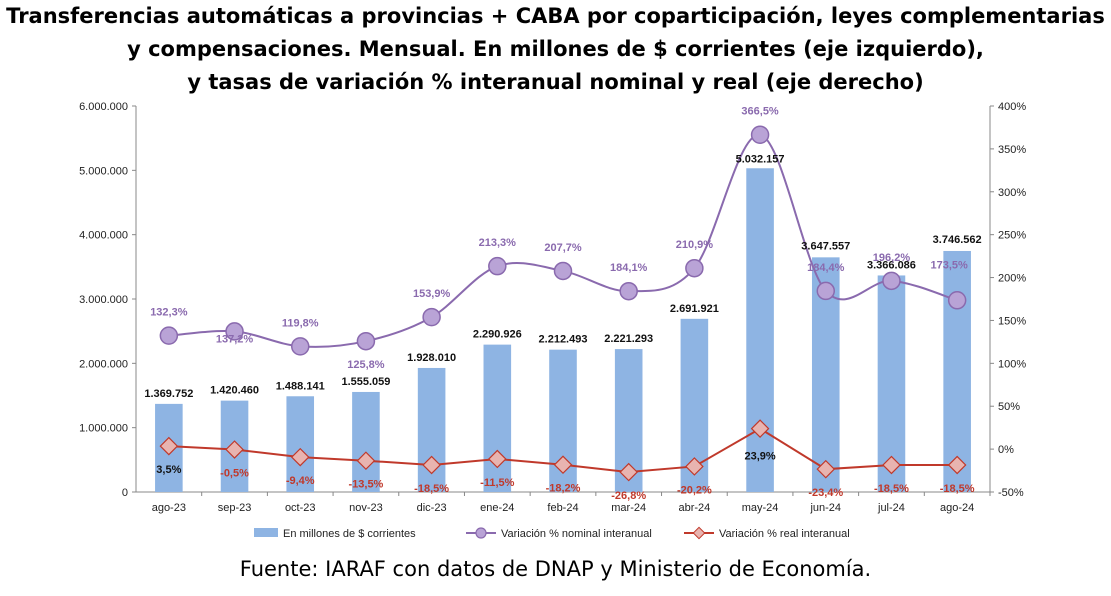 This screenshot has height=596, width=1111. What do you see at coordinates (103, 107) in the screenshot?
I see `left-tick-label: 6.000.000` at bounding box center [103, 107].